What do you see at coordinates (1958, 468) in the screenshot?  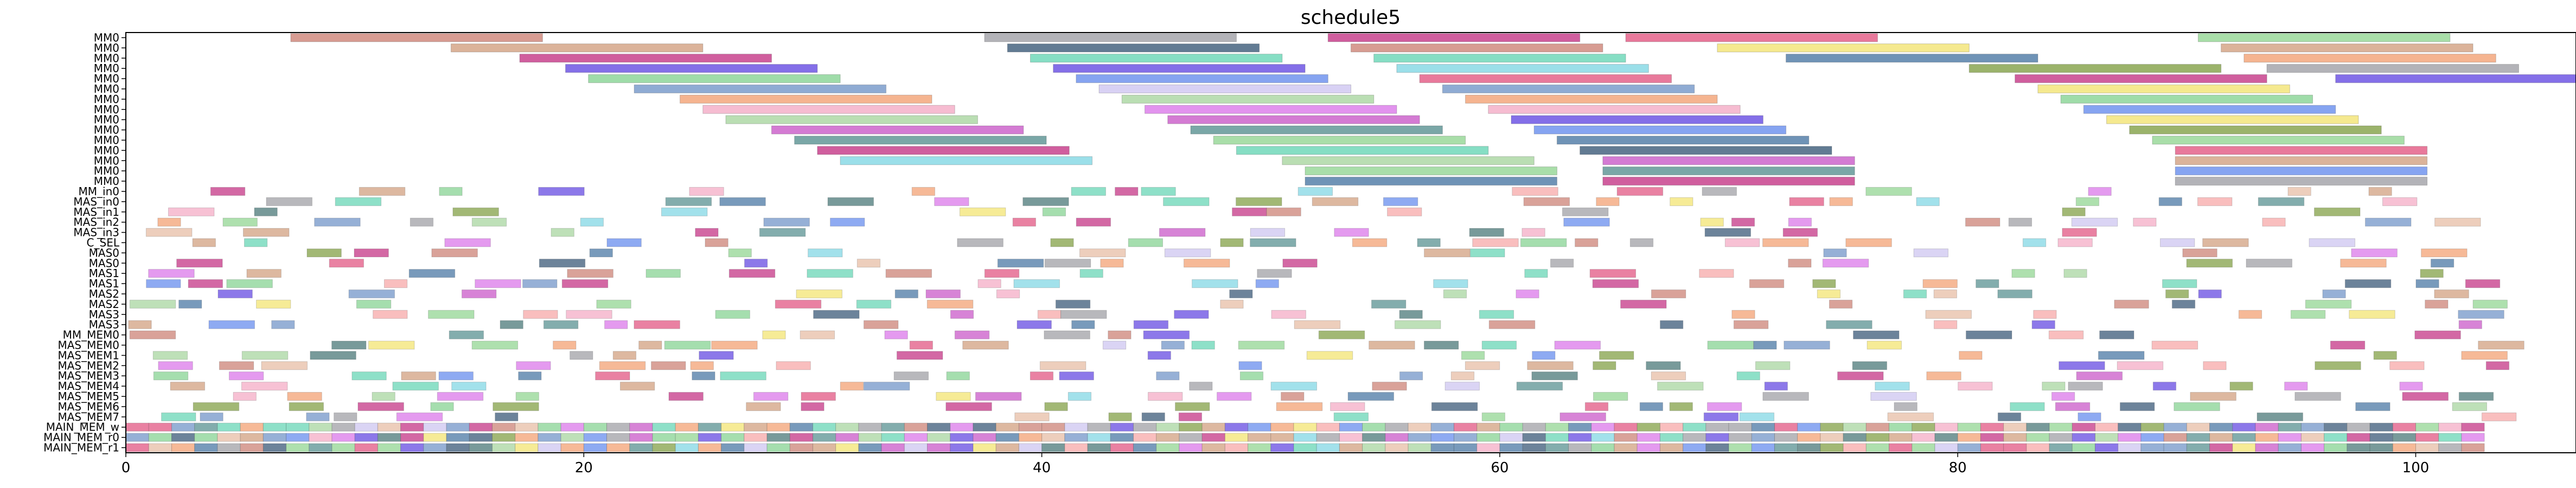 I see `x-tick-label: 80` at bounding box center [1958, 468].